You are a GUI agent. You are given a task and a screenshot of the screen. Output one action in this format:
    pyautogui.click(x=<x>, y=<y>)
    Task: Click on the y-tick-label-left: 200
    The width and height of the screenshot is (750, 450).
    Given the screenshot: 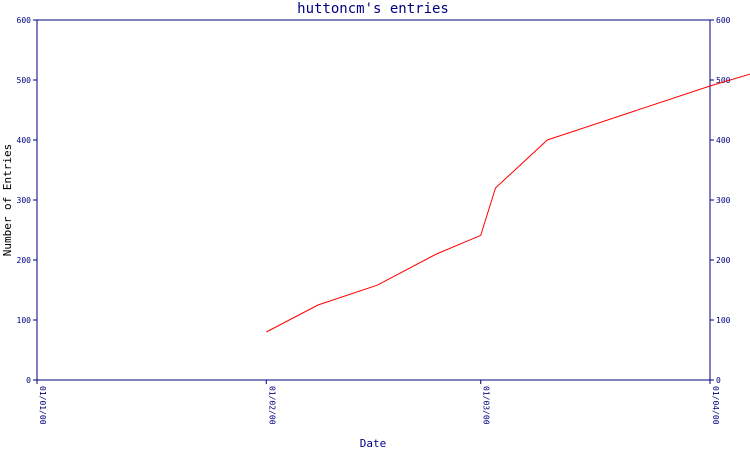 What is the action you would take?
    pyautogui.click(x=24, y=260)
    